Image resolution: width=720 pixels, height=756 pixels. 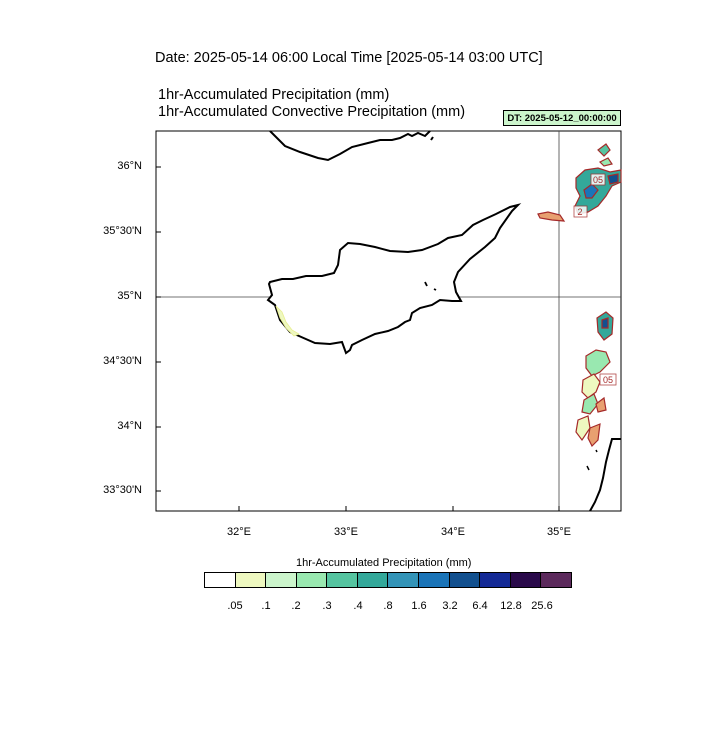 I want to click on lat-label: 36°N, so click(x=129, y=166).